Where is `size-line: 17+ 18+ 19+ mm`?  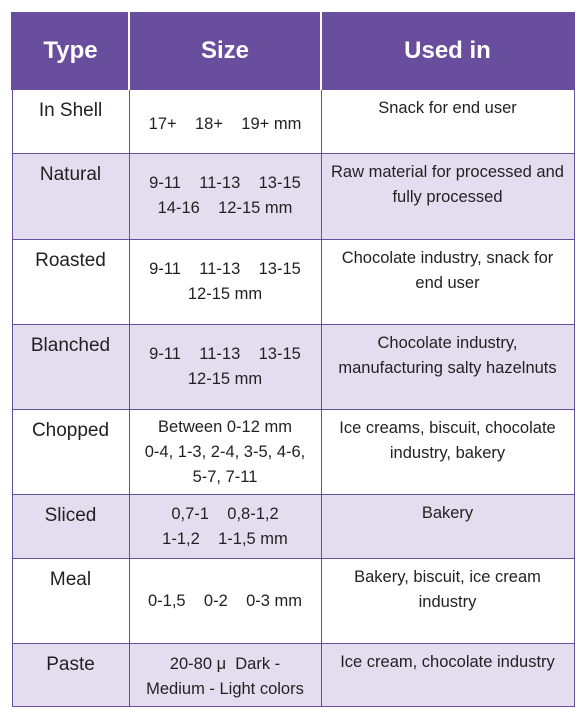 size-line: 17+ 18+ 19+ mm is located at coordinates (225, 124).